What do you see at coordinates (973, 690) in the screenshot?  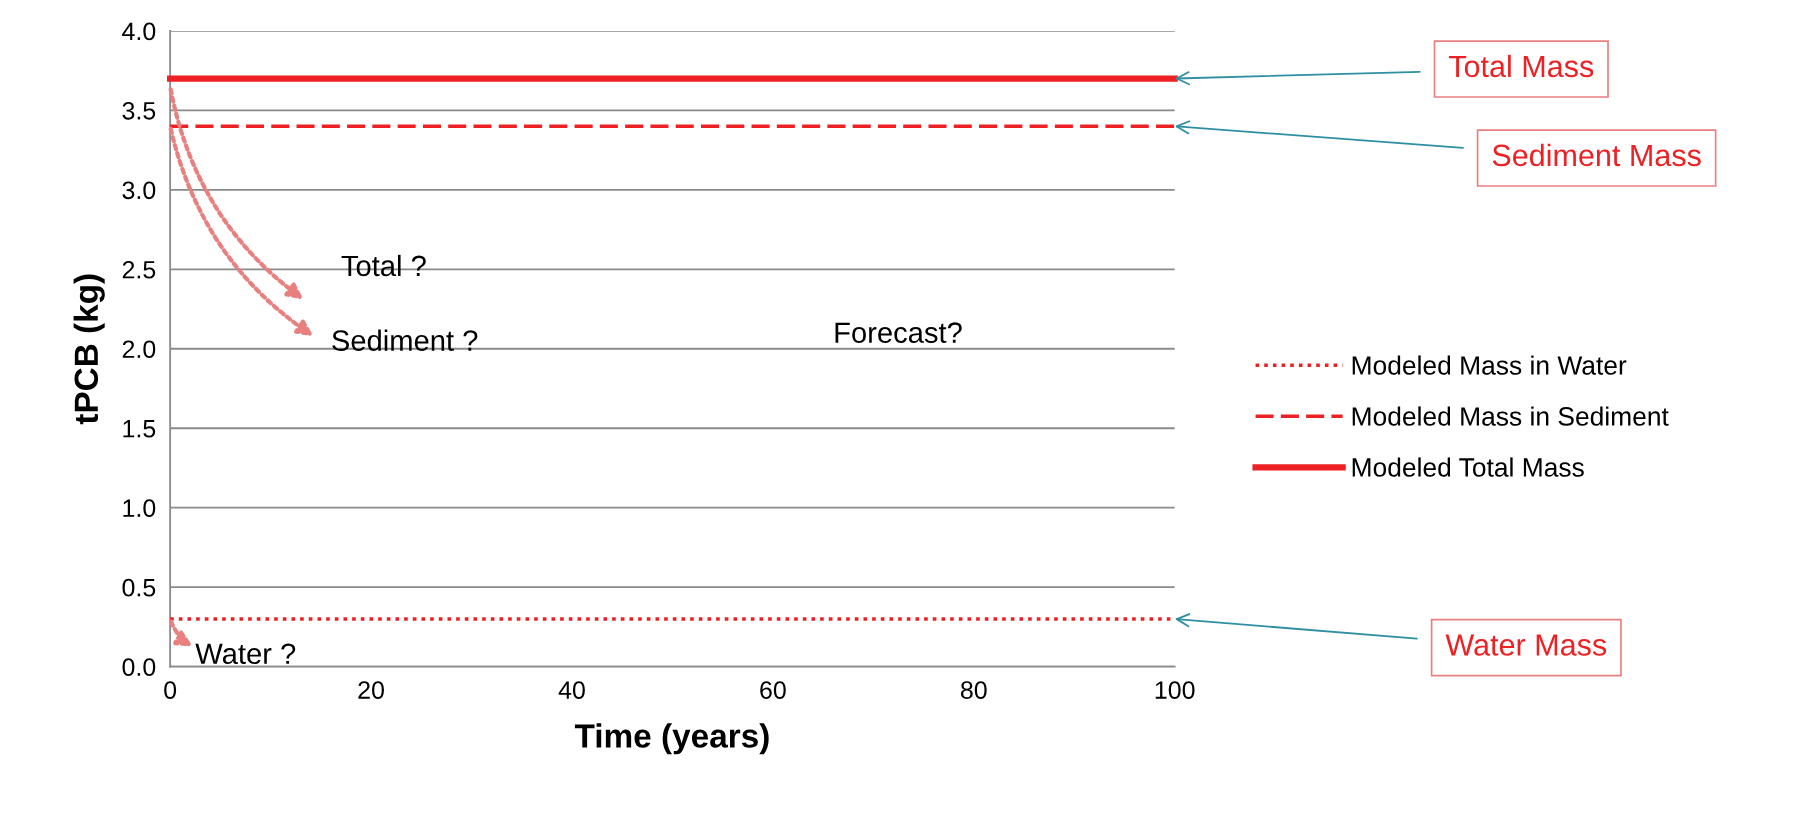 I see `x-tick-label: 80` at bounding box center [973, 690].